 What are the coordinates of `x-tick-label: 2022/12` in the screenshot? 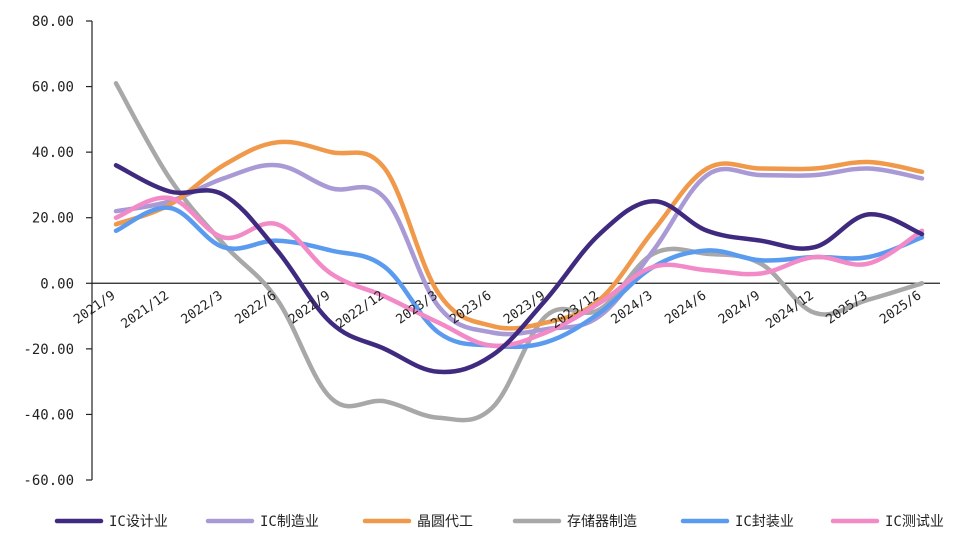 It's located at (359, 310).